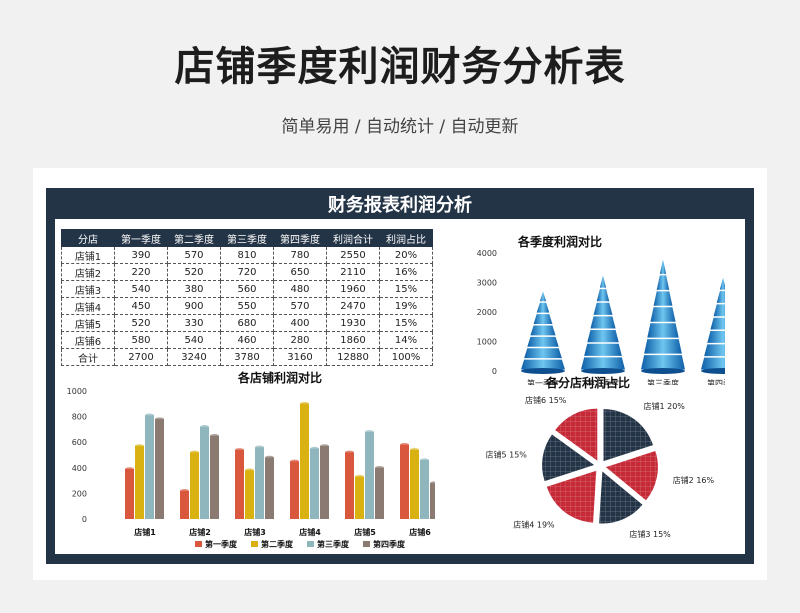 The width and height of the screenshot is (800, 613). Describe the element at coordinates (400, 67) in the screenshot. I see `page-title: 店铺季度利润财务分析表` at that location.